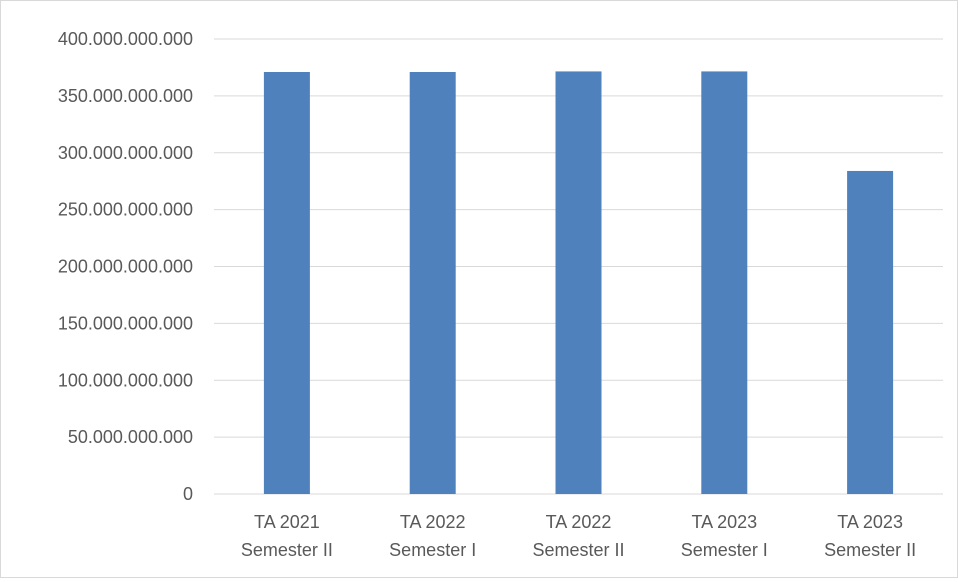 The height and width of the screenshot is (582, 958). I want to click on x-tick-label: TA 2022 Semester II, so click(578, 536).